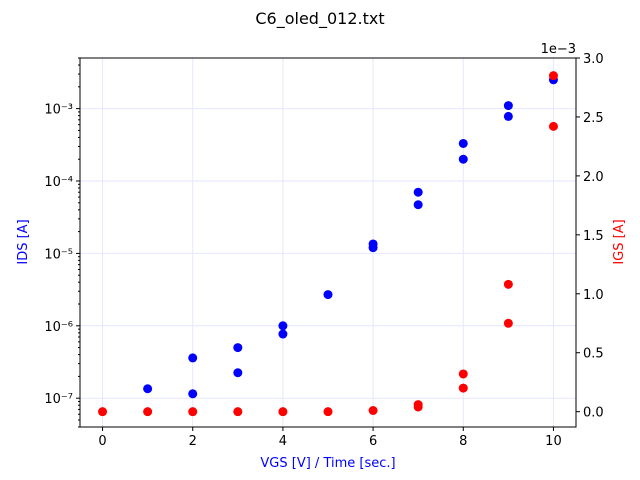 This screenshot has width=640, height=480. I want to click on y-right-tick-label: 2.0, so click(593, 177).